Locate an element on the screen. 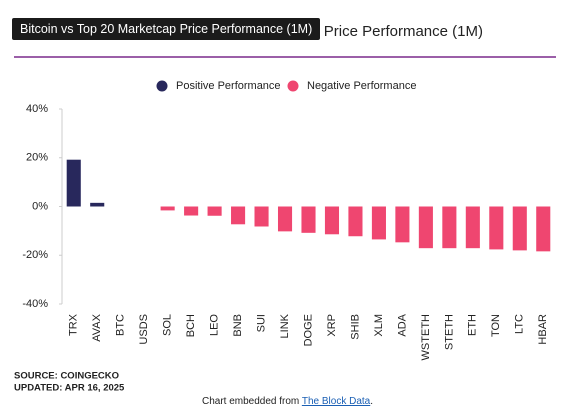  x-tick-label: STETH is located at coordinates (449, 332).